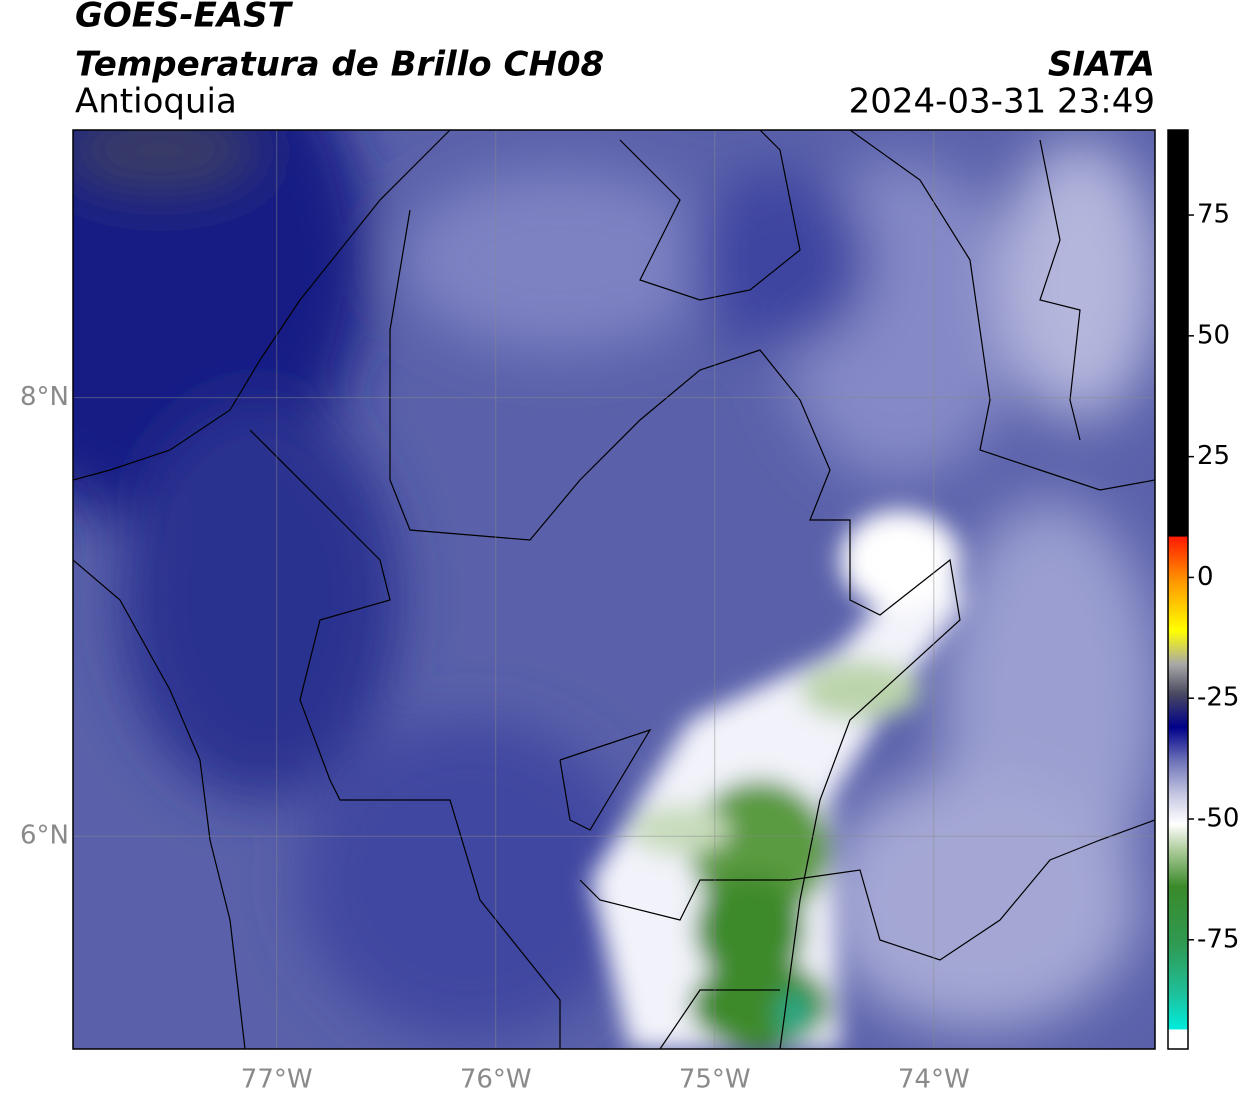 The height and width of the screenshot is (1099, 1252). What do you see at coordinates (1218, 698) in the screenshot?
I see `colorbar-tick-label: -25` at bounding box center [1218, 698].